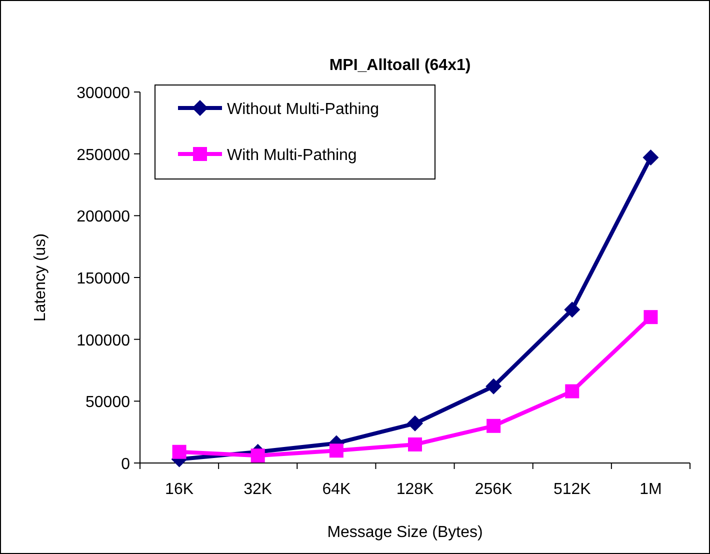 Image resolution: width=710 pixels, height=554 pixels. What do you see at coordinates (405, 532) in the screenshot?
I see `x-axis-title: Message Size (Bytes)` at bounding box center [405, 532].